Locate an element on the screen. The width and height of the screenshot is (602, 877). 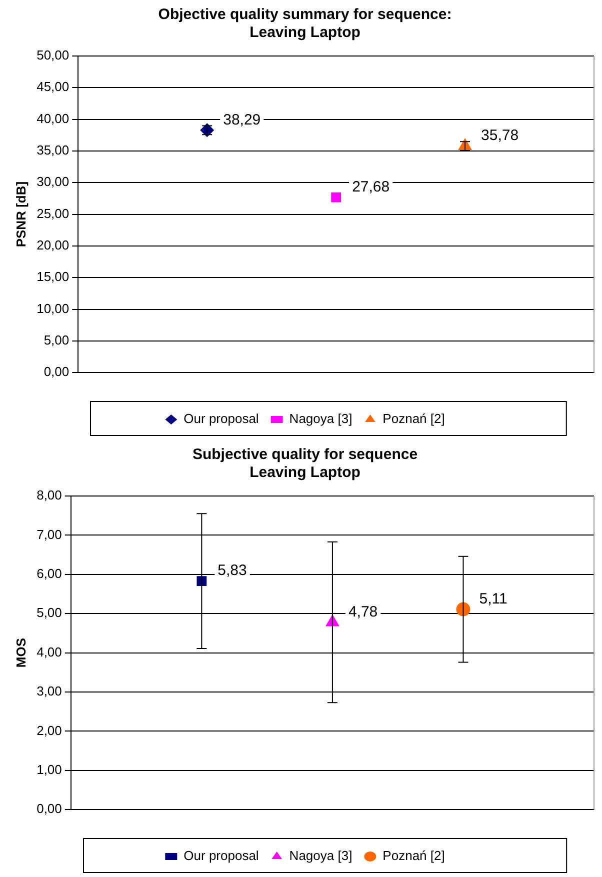
y-tick-label: 1,00 is located at coordinates (49, 769).